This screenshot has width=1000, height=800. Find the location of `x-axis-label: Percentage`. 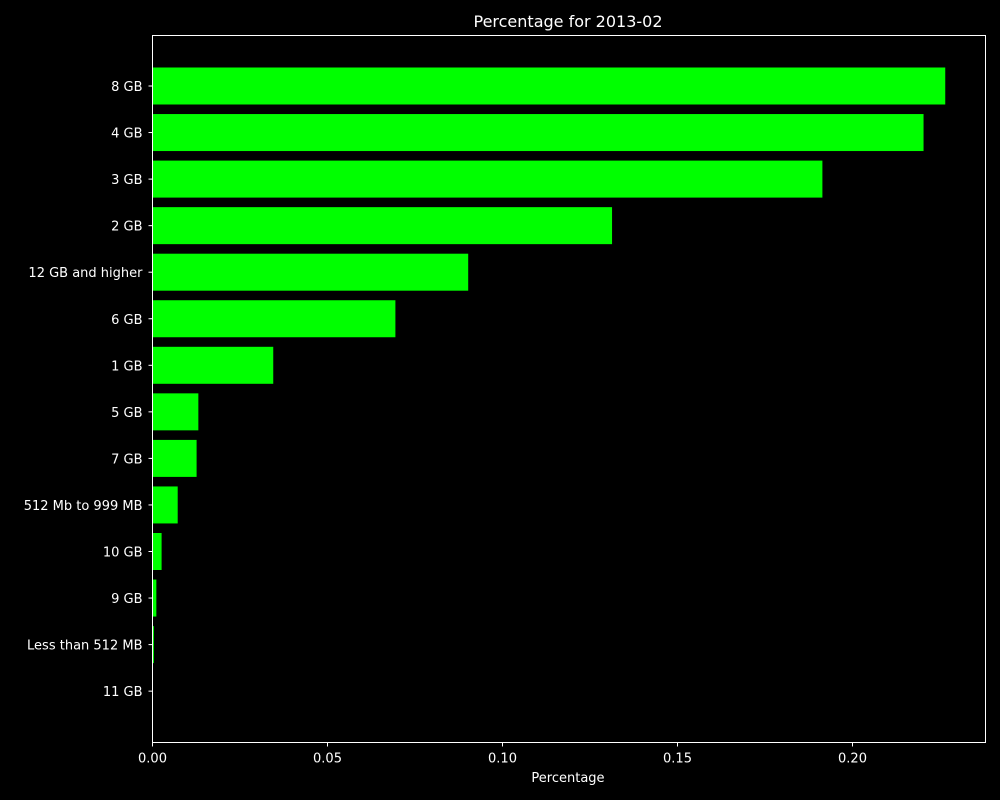

x-axis-label: Percentage is located at coordinates (567, 778).